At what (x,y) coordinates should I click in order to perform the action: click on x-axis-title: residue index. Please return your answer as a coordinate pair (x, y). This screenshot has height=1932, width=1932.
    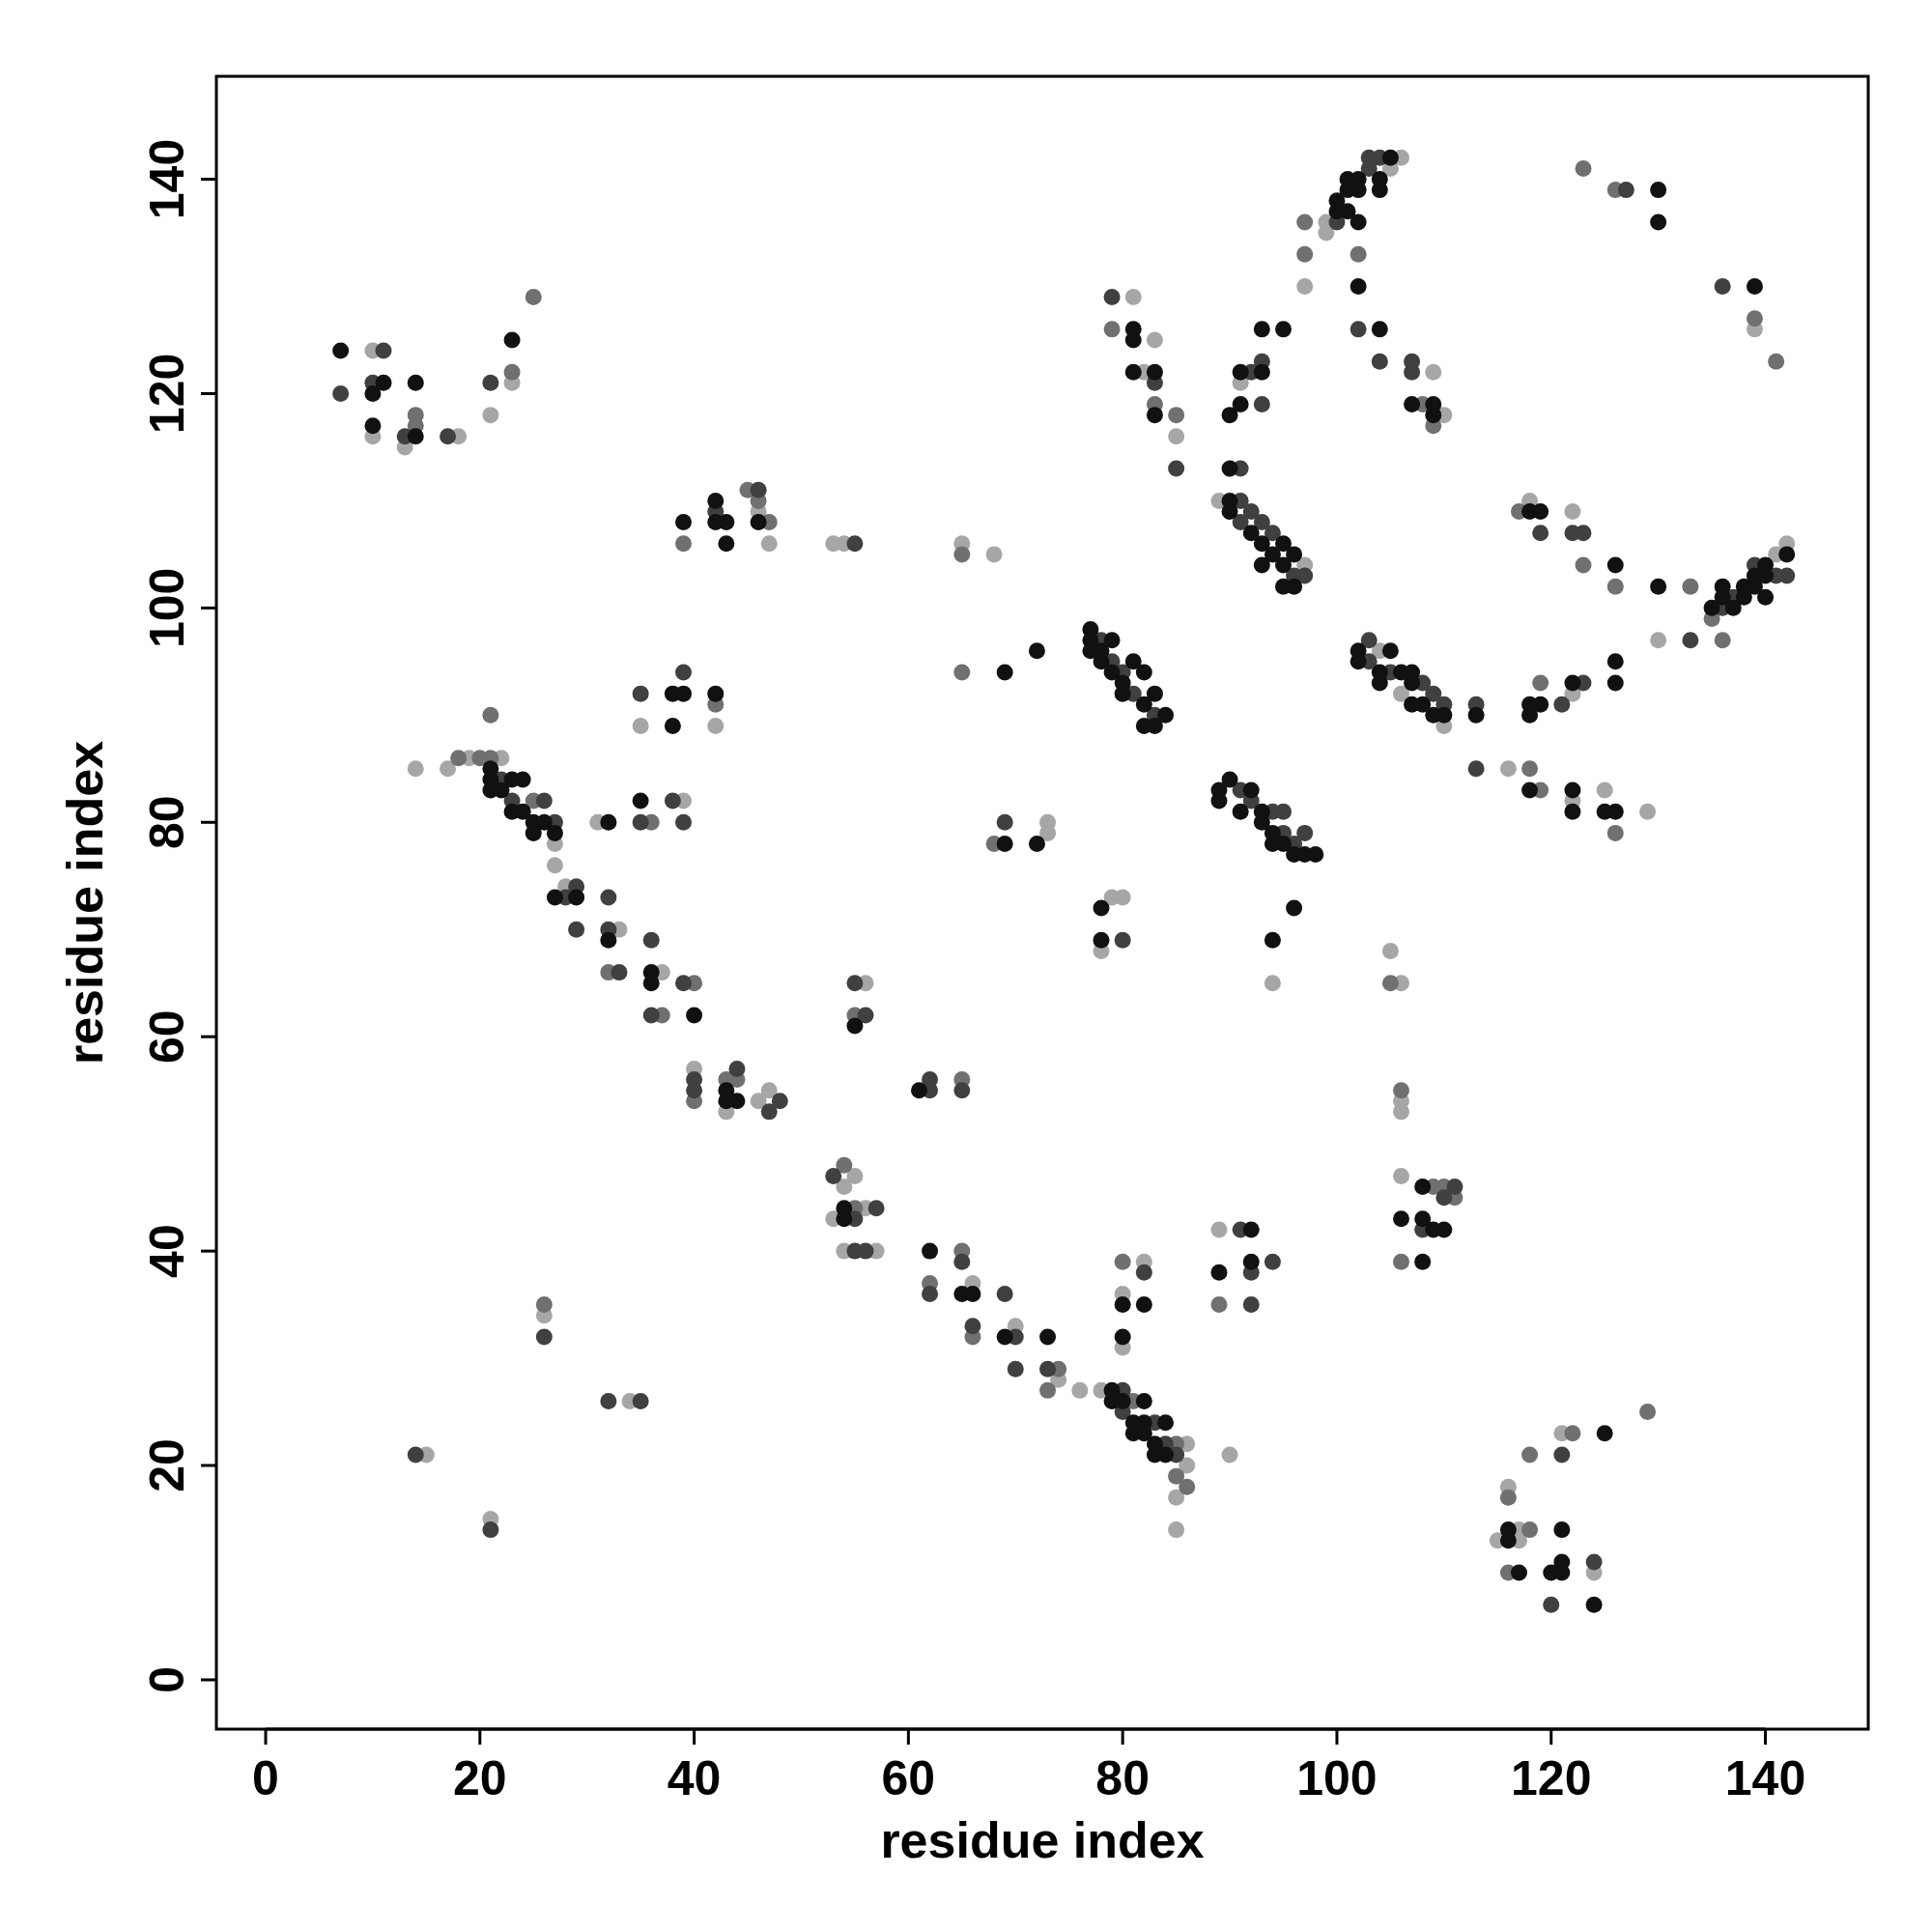
    Looking at the image, I should click on (1042, 1840).